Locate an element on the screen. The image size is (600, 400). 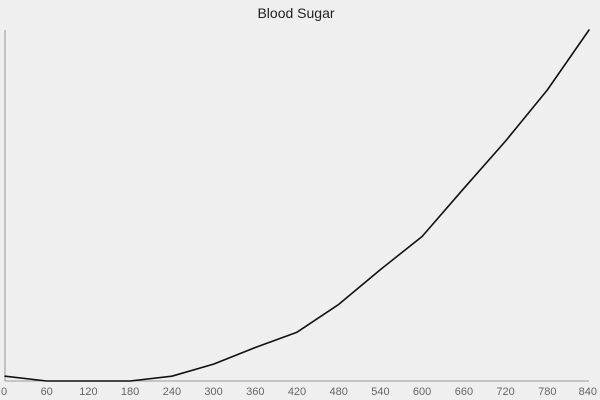
x-tick-label: 300 is located at coordinates (213, 392).